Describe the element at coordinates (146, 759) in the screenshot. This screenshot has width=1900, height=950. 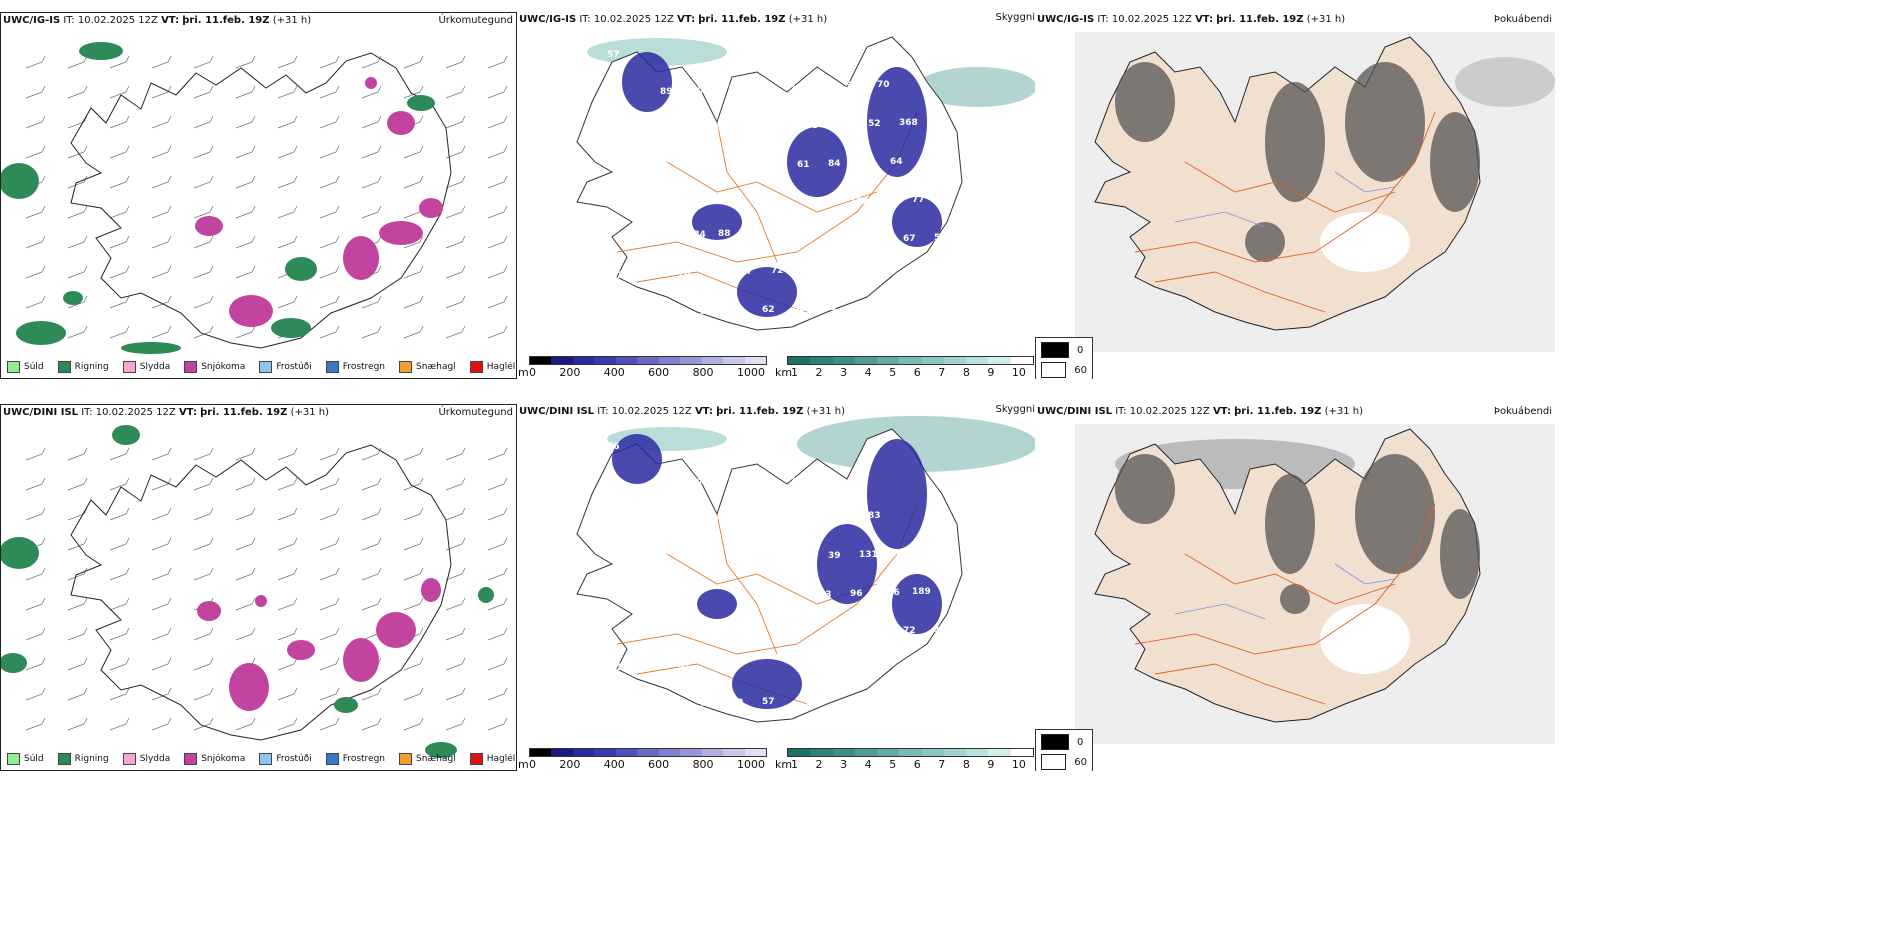
I see `legend-item: Slydda` at that location.